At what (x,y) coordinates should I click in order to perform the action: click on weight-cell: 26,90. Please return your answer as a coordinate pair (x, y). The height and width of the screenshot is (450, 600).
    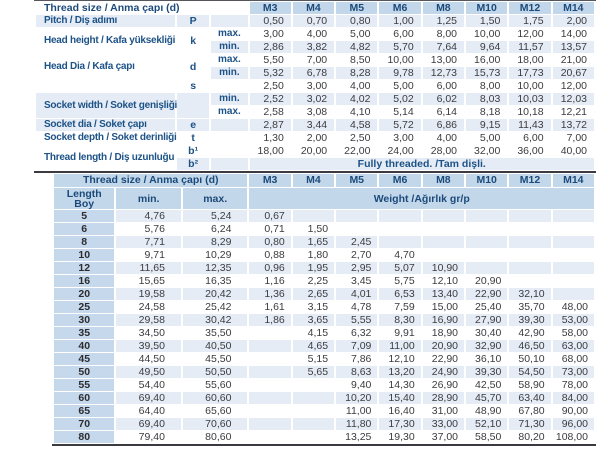
    Looking at the image, I should click on (445, 385).